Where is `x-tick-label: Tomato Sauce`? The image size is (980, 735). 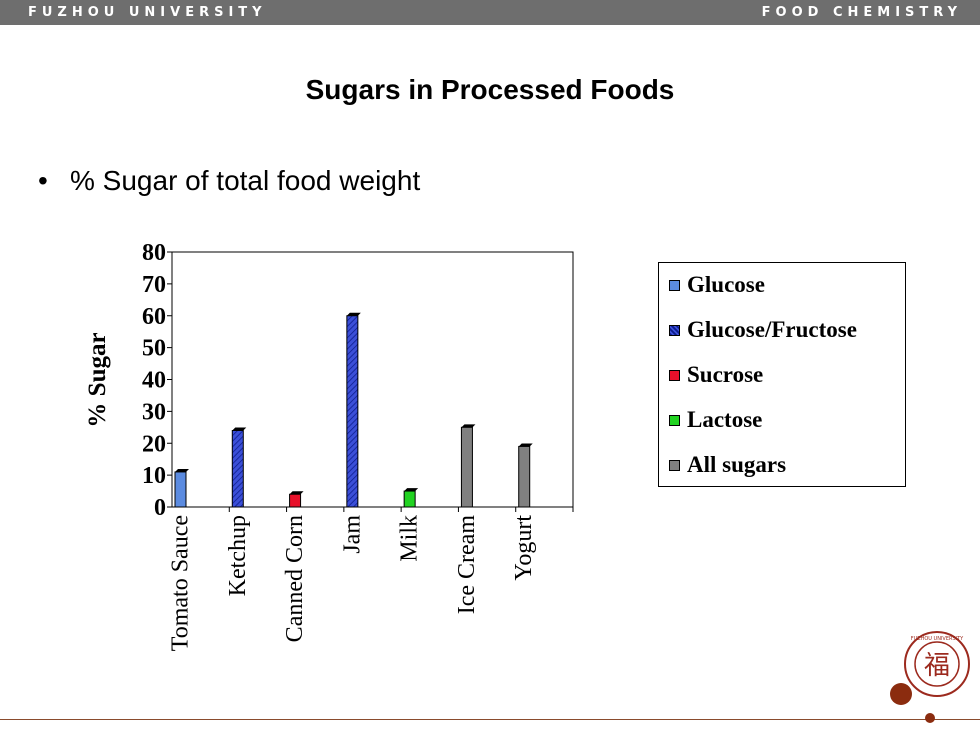
x-tick-label: Tomato Sauce is located at coordinates (181, 583).